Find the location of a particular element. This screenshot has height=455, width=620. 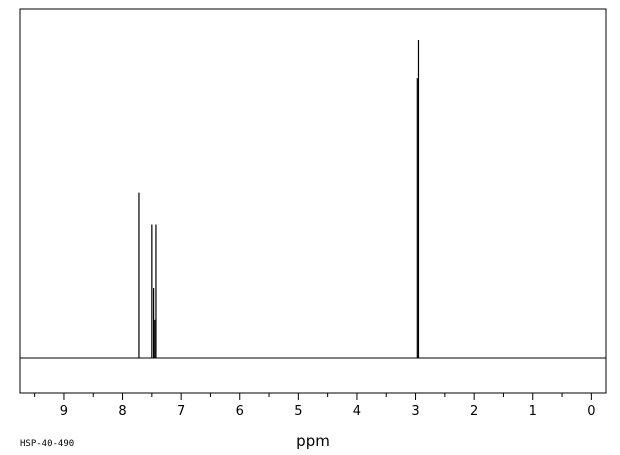

x-tick-label-3: 3 is located at coordinates (415, 411).